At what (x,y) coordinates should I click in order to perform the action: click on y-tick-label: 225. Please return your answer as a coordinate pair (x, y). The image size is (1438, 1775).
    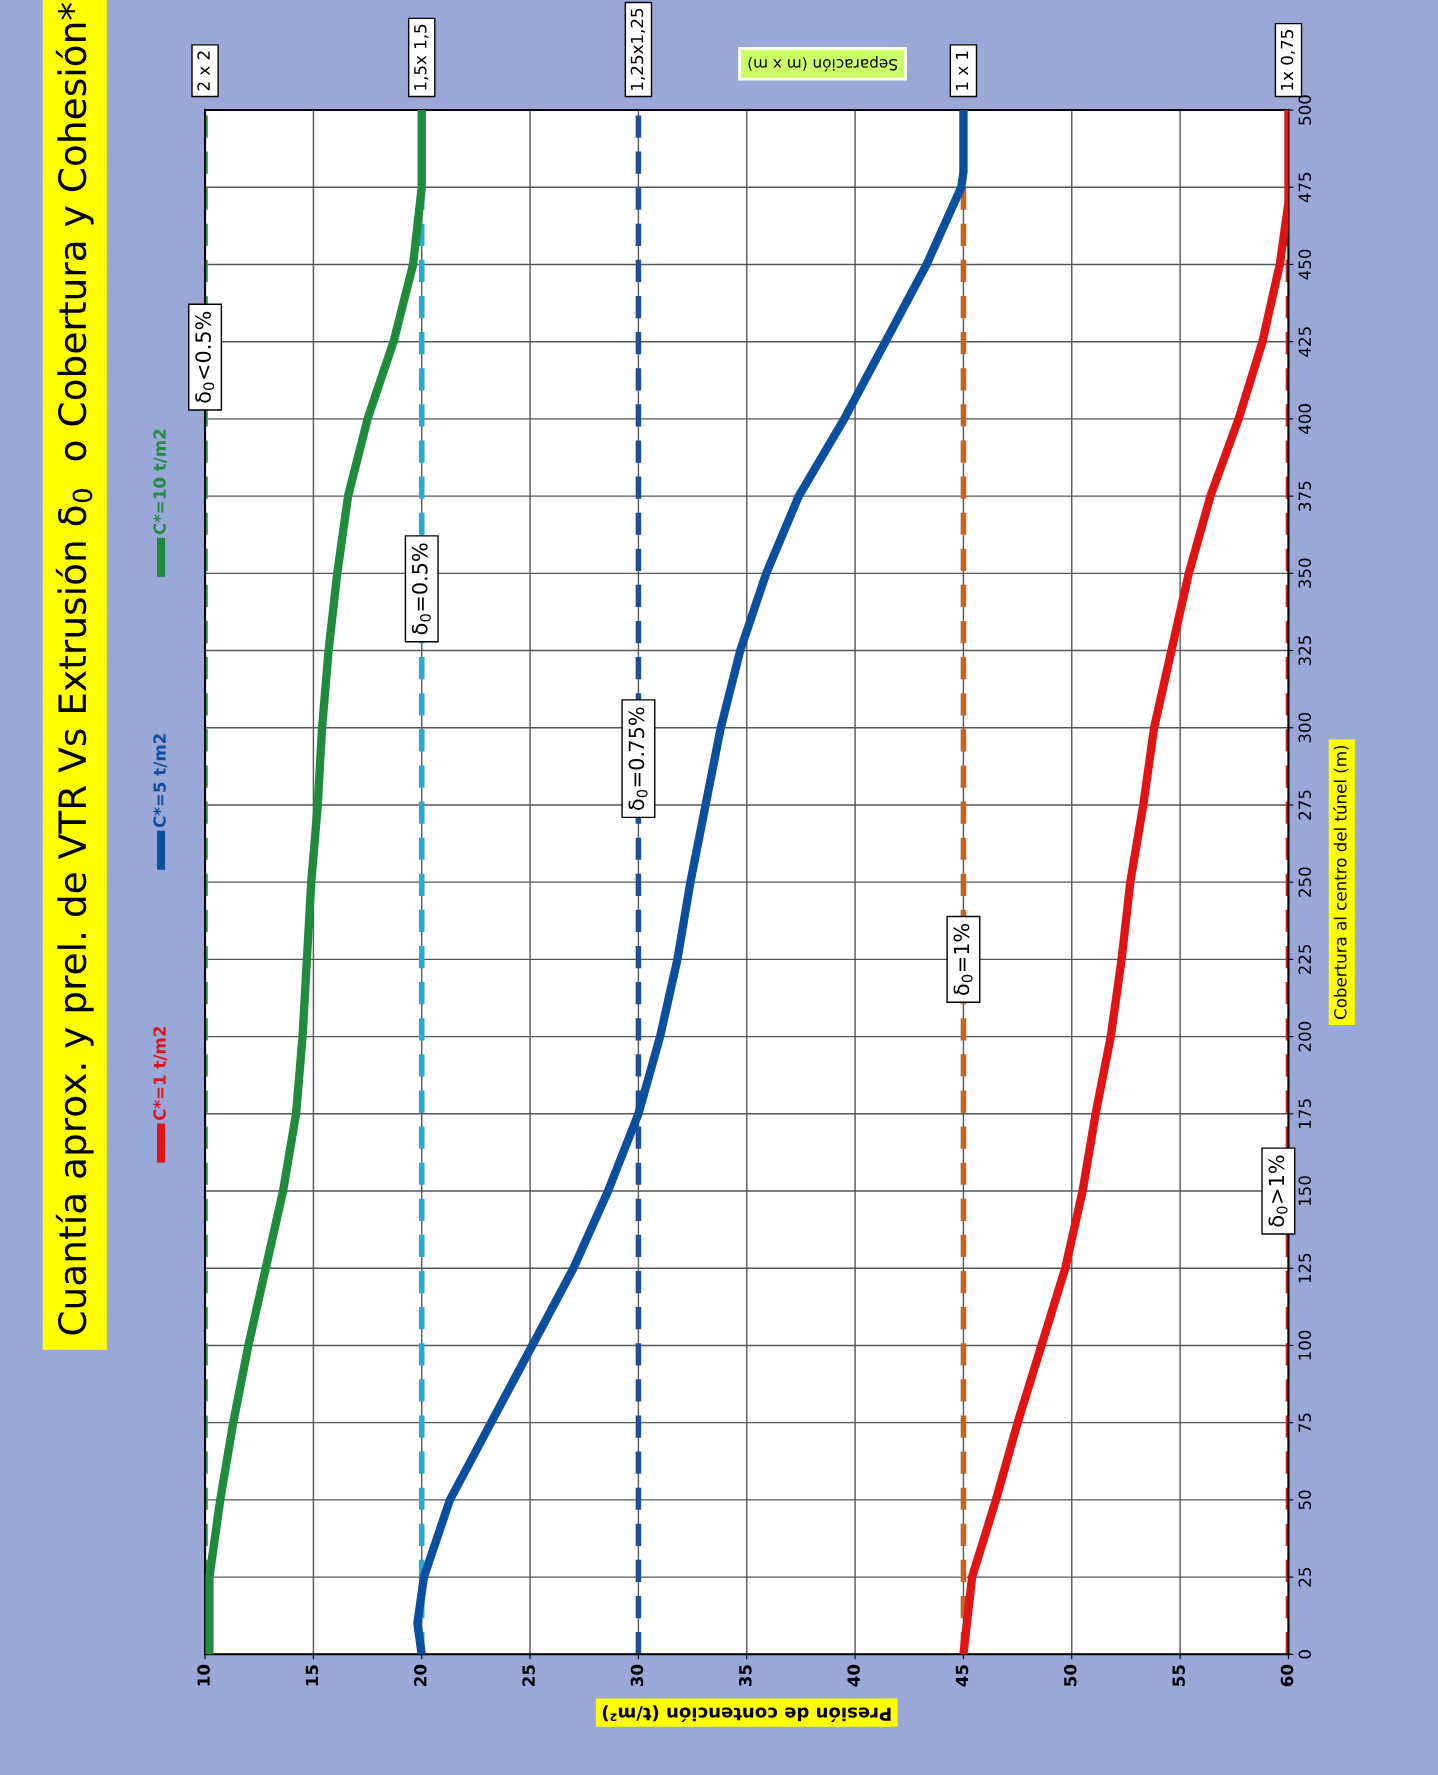
    Looking at the image, I should click on (1305, 959).